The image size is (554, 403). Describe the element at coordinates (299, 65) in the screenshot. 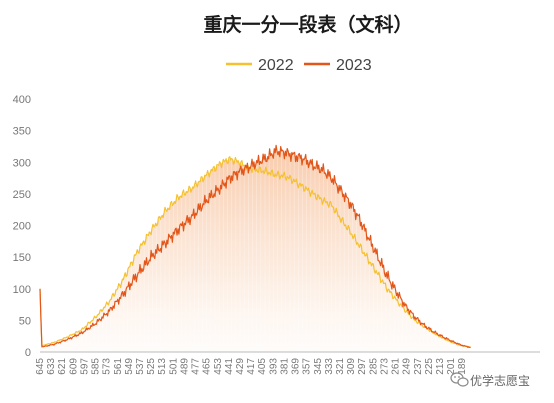

I see `legend: 2022 2023` at that location.